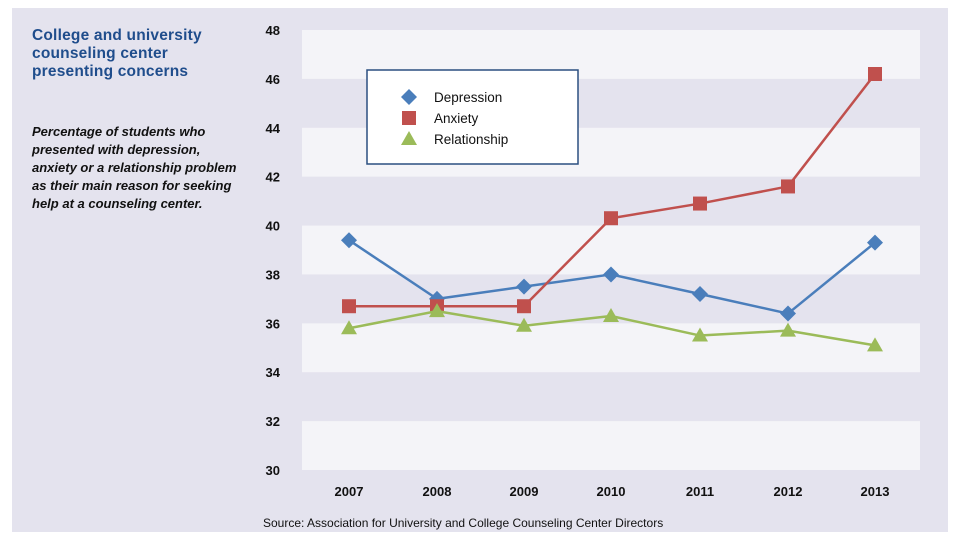  I want to click on y-tick-label: 42, so click(273, 177).